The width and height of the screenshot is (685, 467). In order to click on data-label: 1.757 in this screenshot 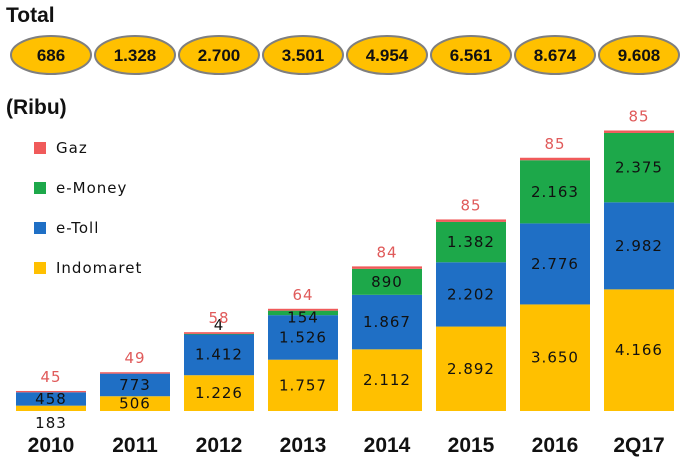, I will do `click(303, 385)`.